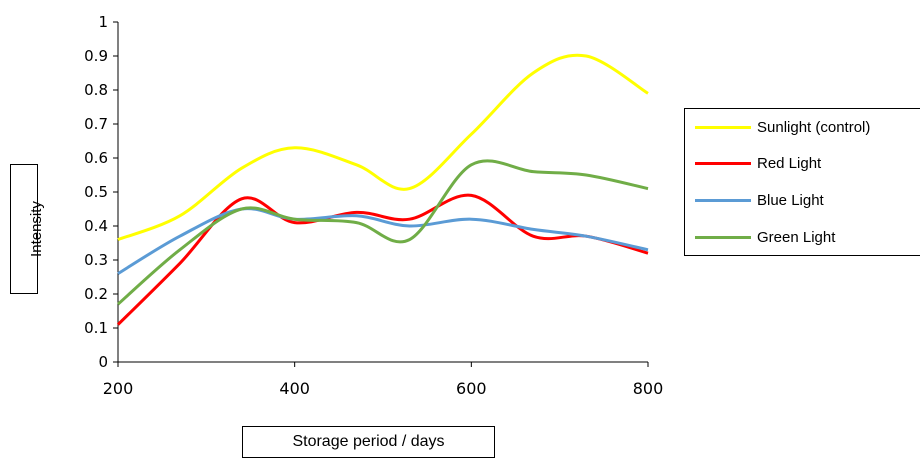 This screenshot has width=920, height=459. Describe the element at coordinates (96, 226) in the screenshot. I see `y-tick-label: 0.4` at that location.